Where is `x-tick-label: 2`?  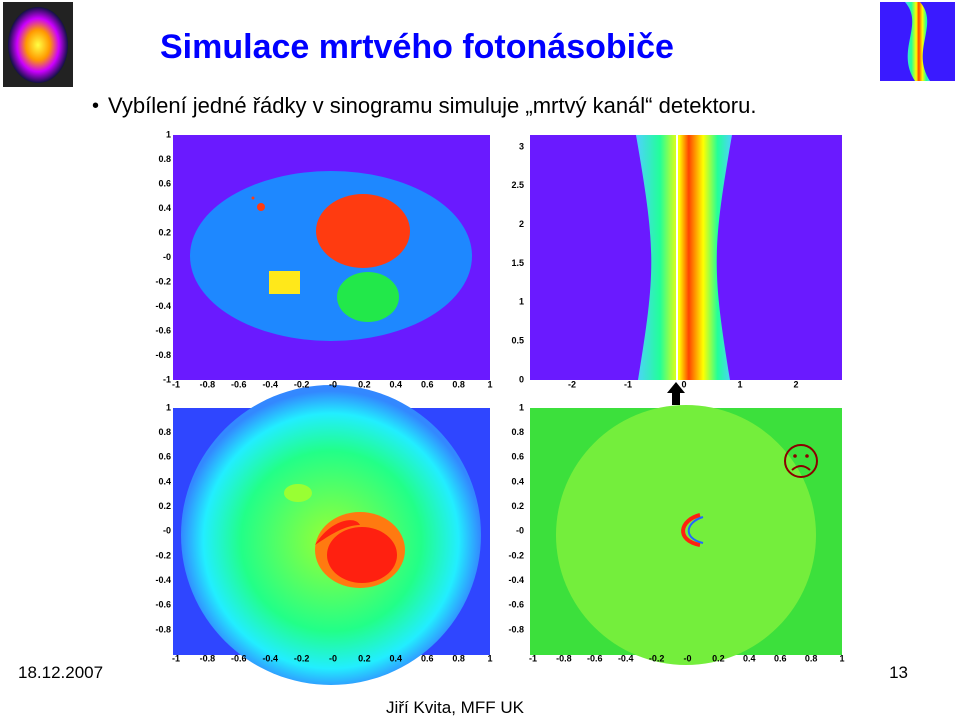 x-tick-label: 2 is located at coordinates (795, 384).